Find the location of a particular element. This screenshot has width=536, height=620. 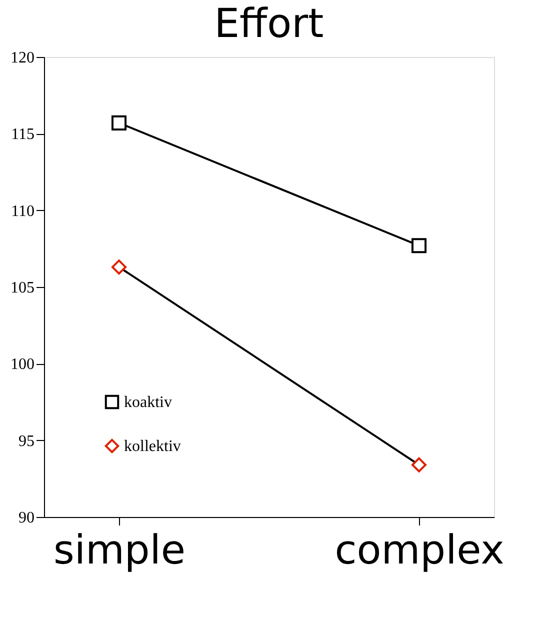

legend-label: koaktiv is located at coordinates (148, 402).